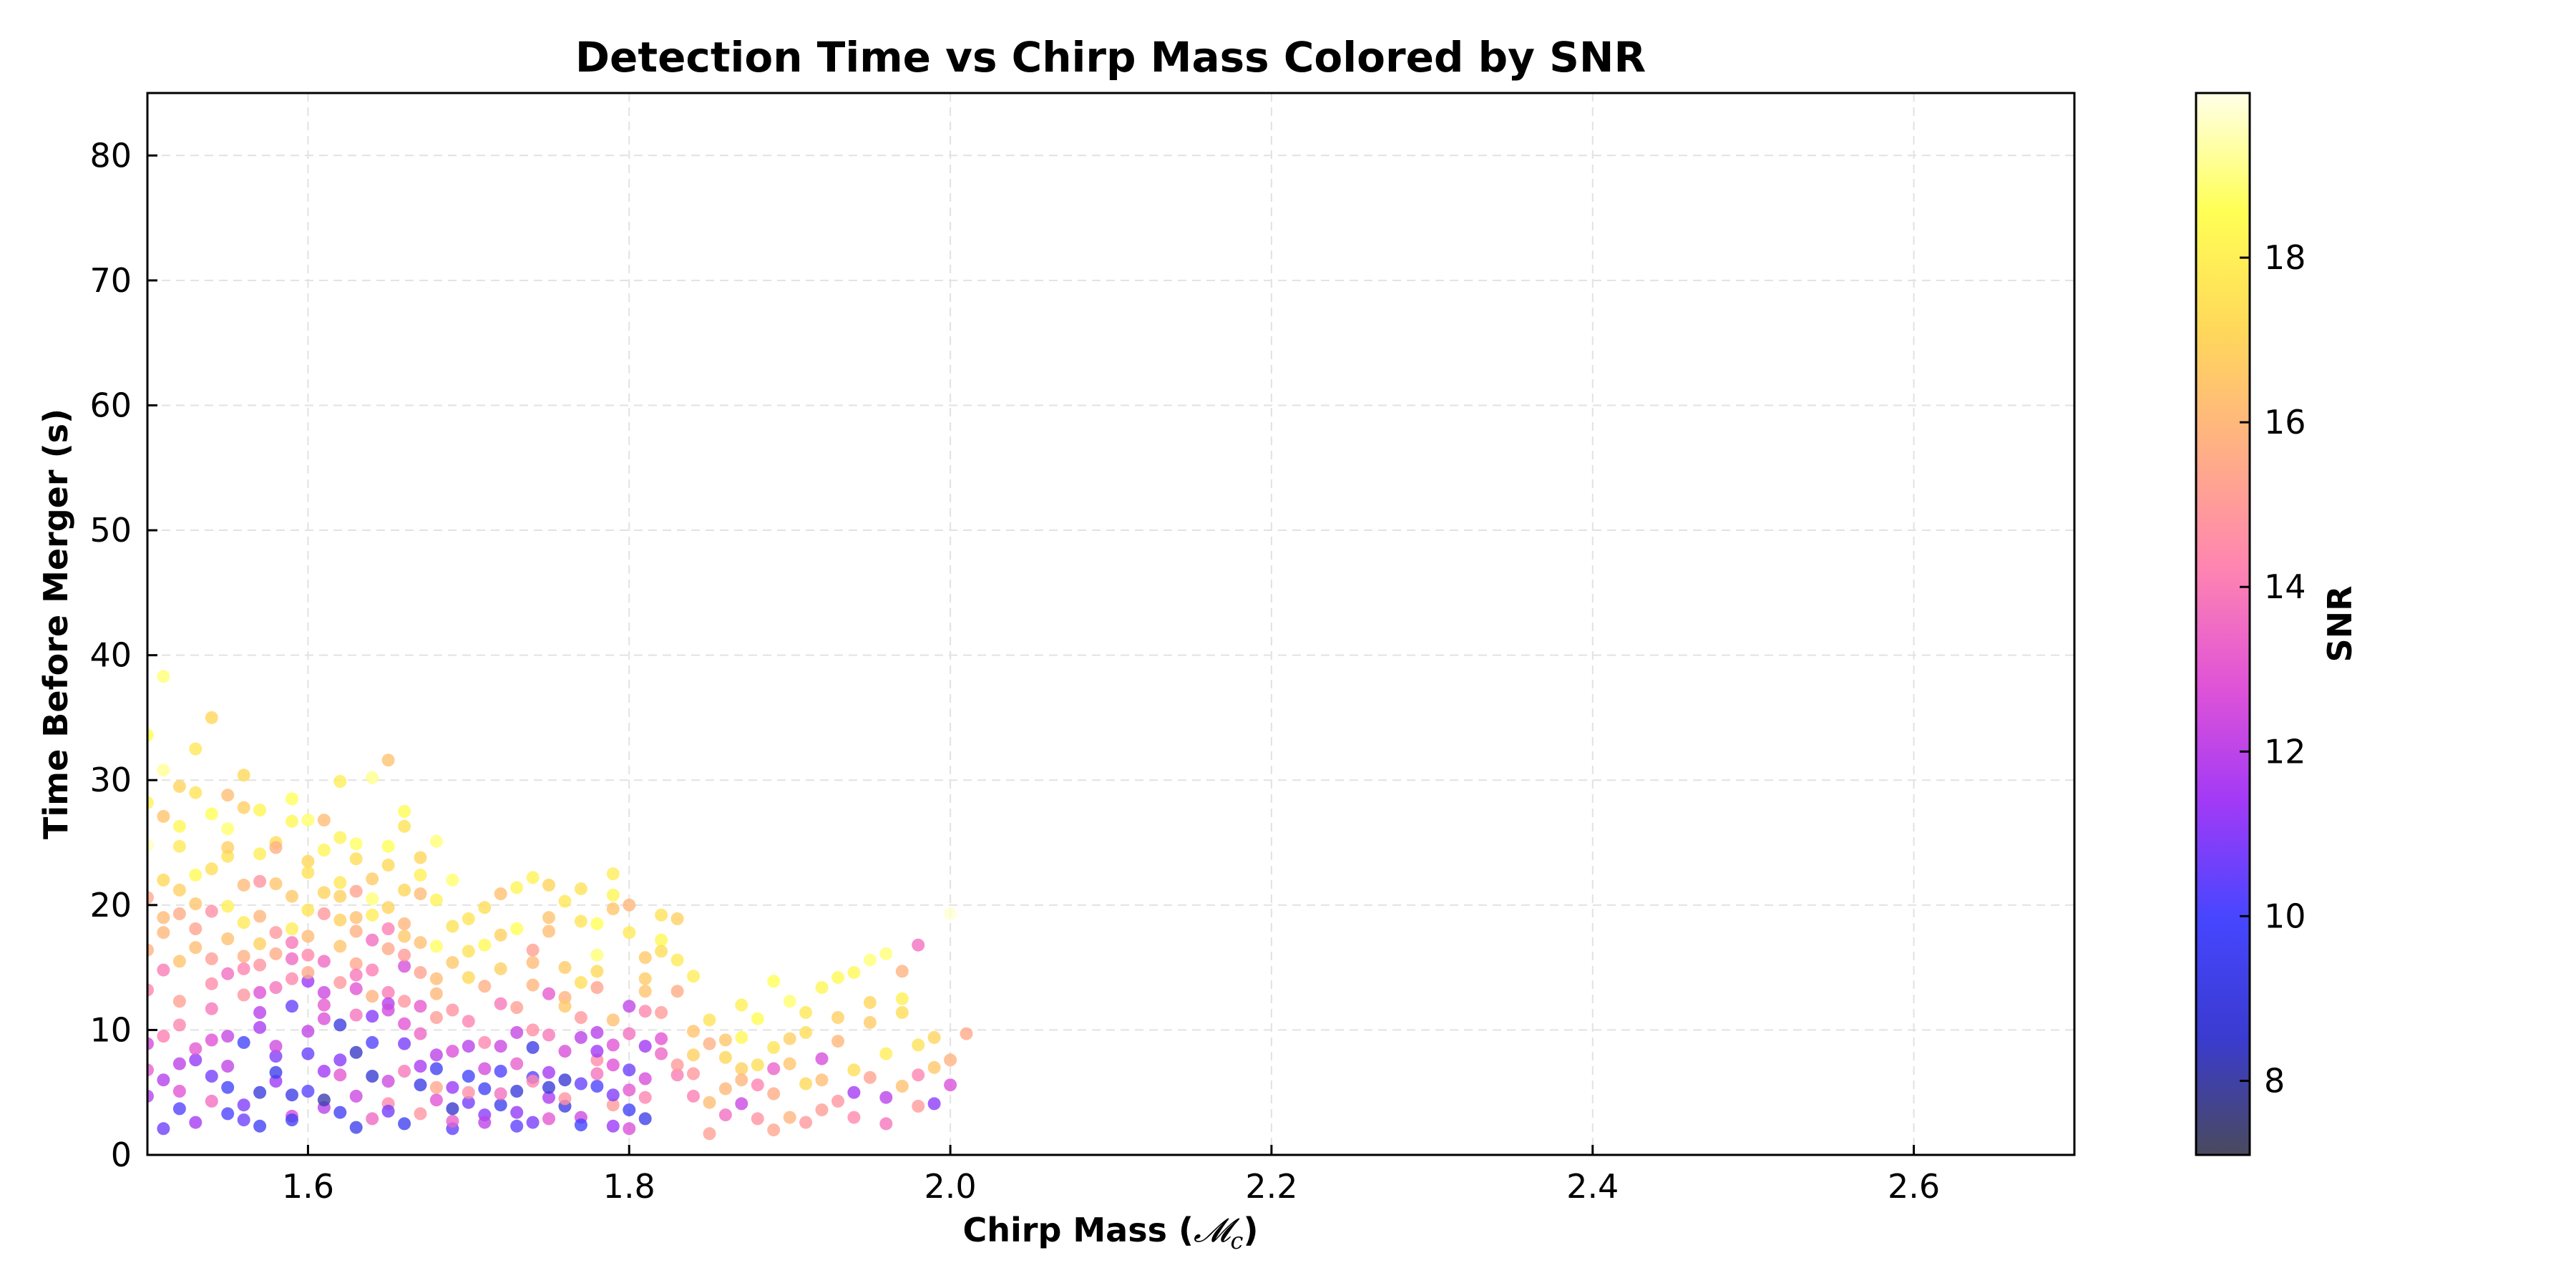 This screenshot has height=1288, width=2576. Describe the element at coordinates (1592, 1186) in the screenshot. I see `x-tick-label: 2.4` at that location.